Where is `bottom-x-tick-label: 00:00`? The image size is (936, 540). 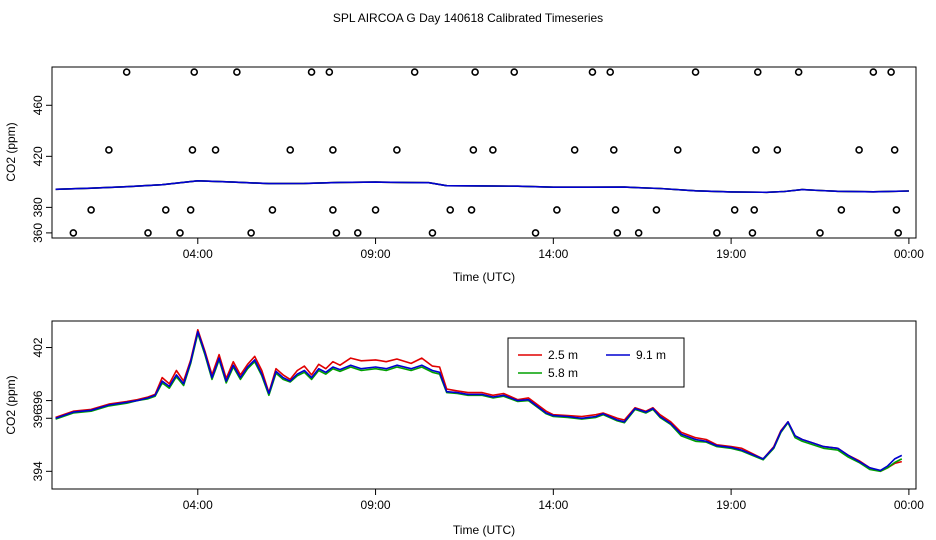 bottom-x-tick-label: 00:00 is located at coordinates (909, 505).